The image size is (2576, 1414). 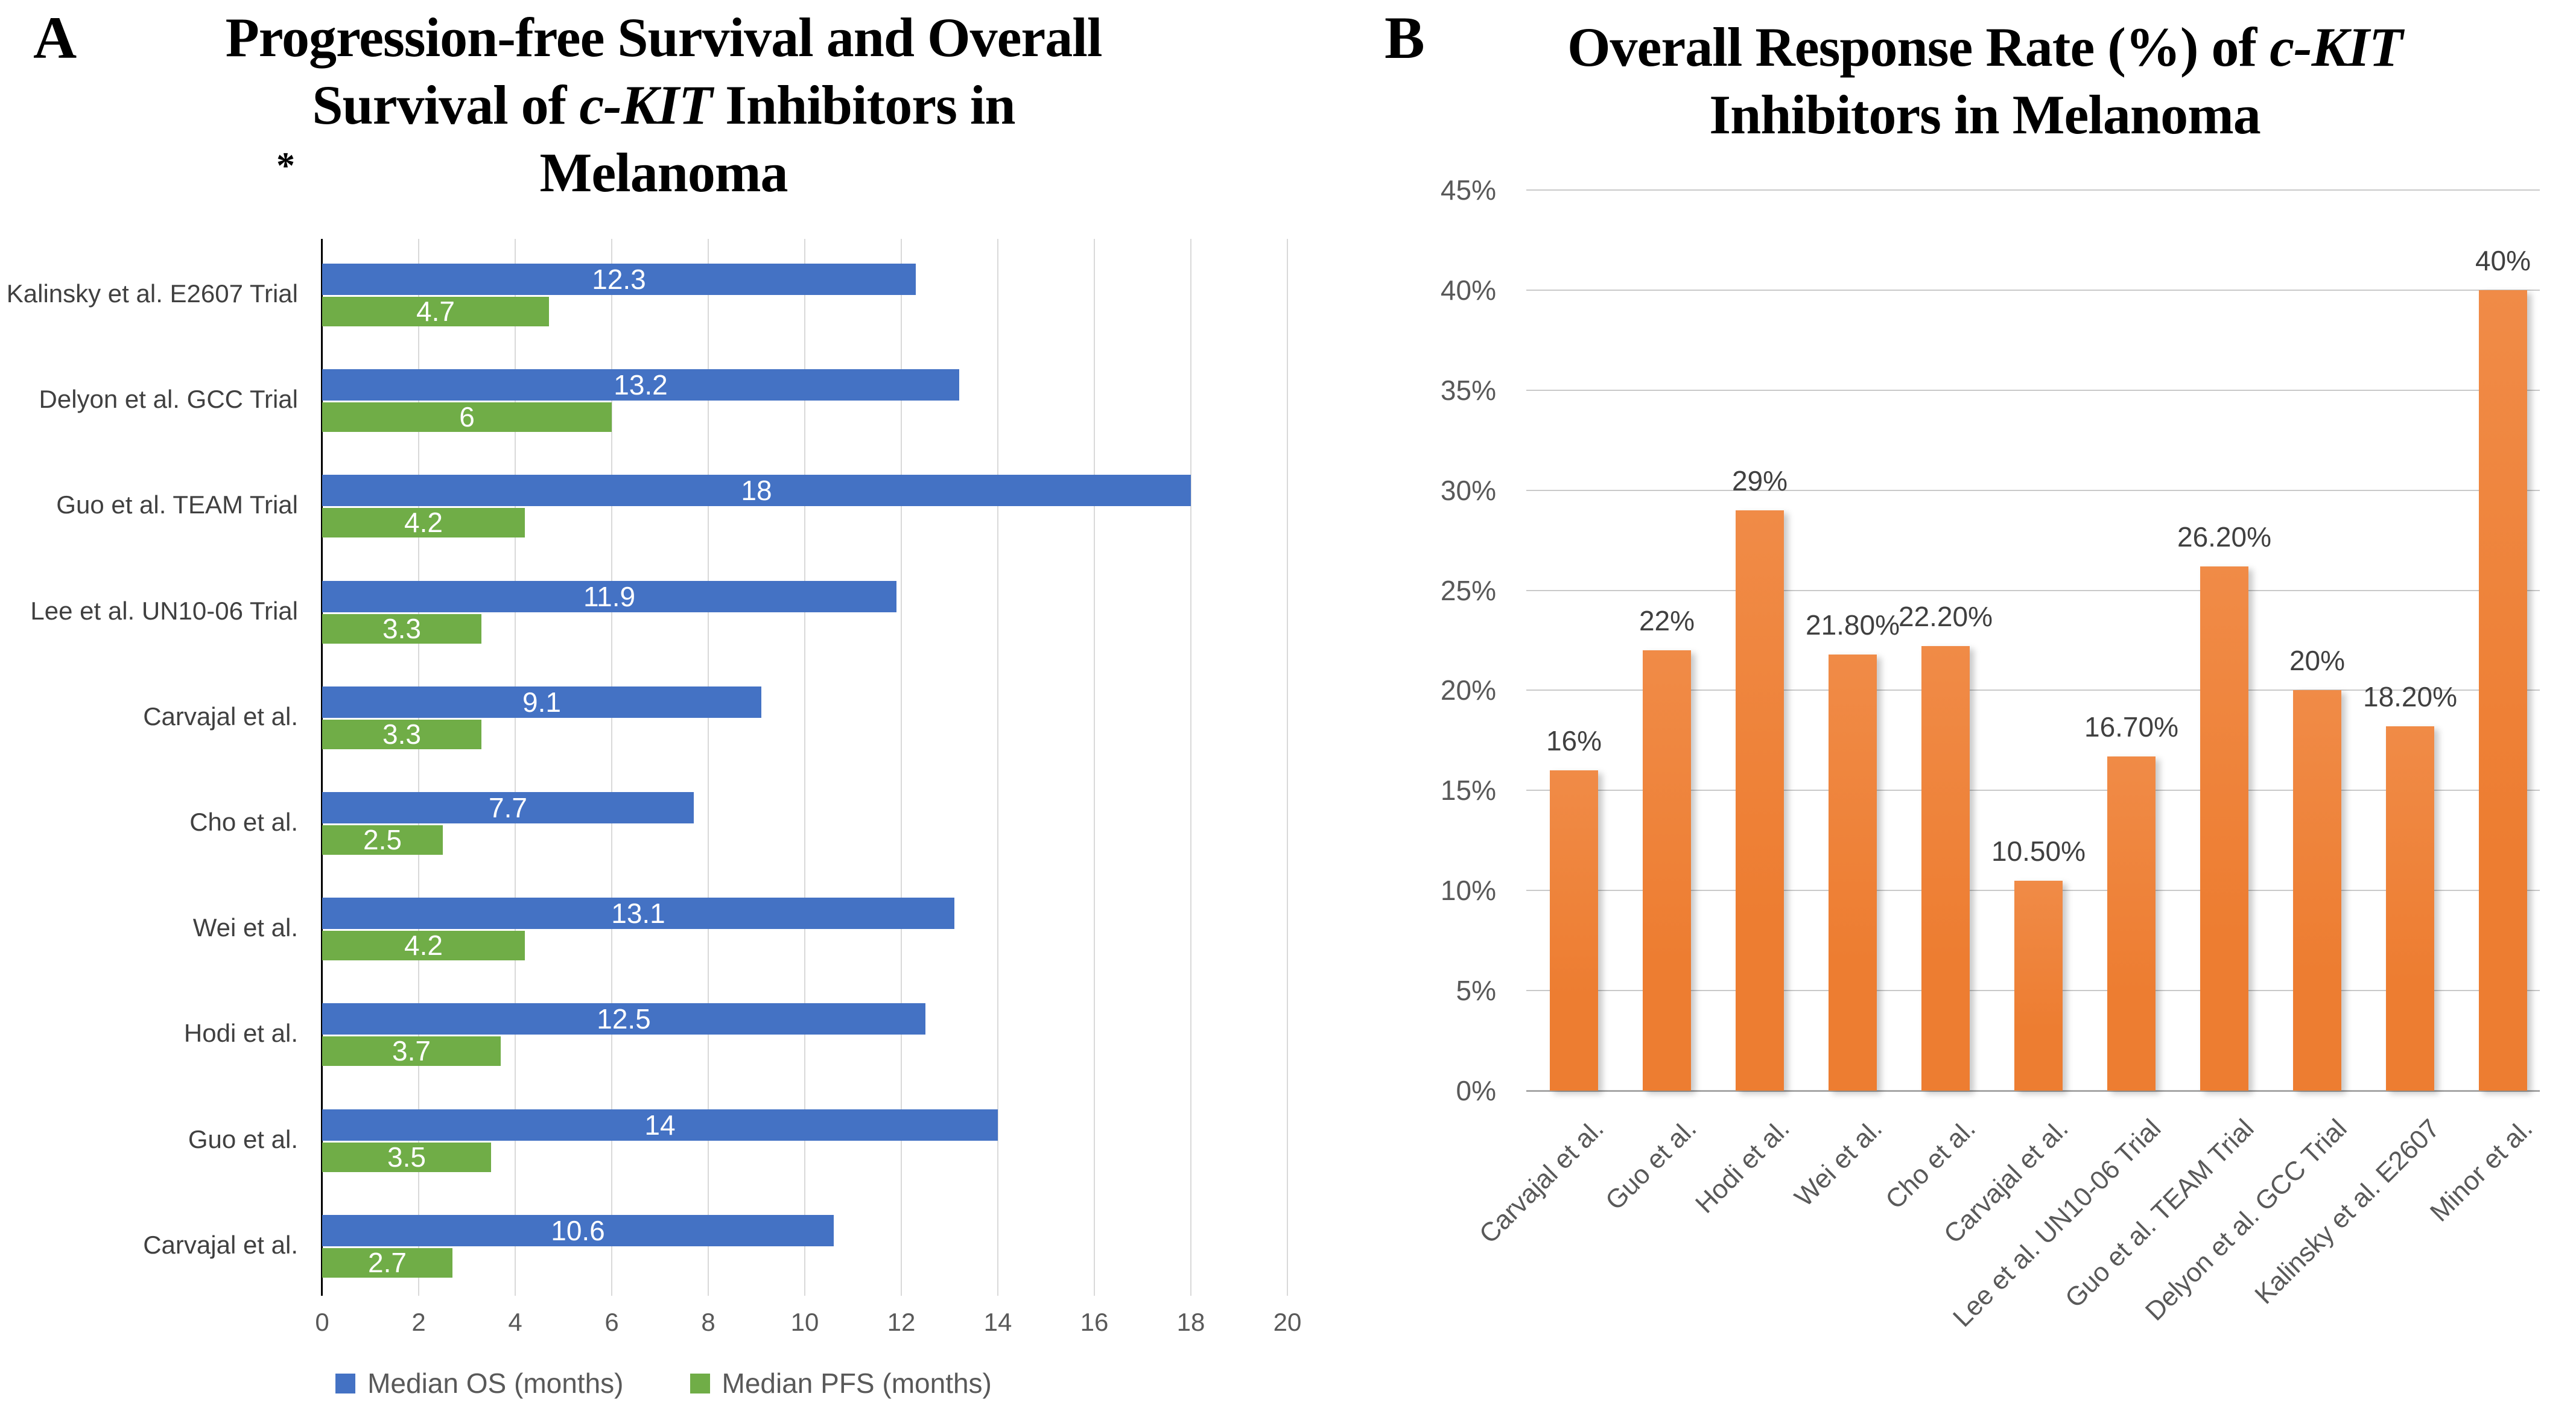 I want to click on category-label: Guo et al. TEAM Trial, so click(x=177, y=505).